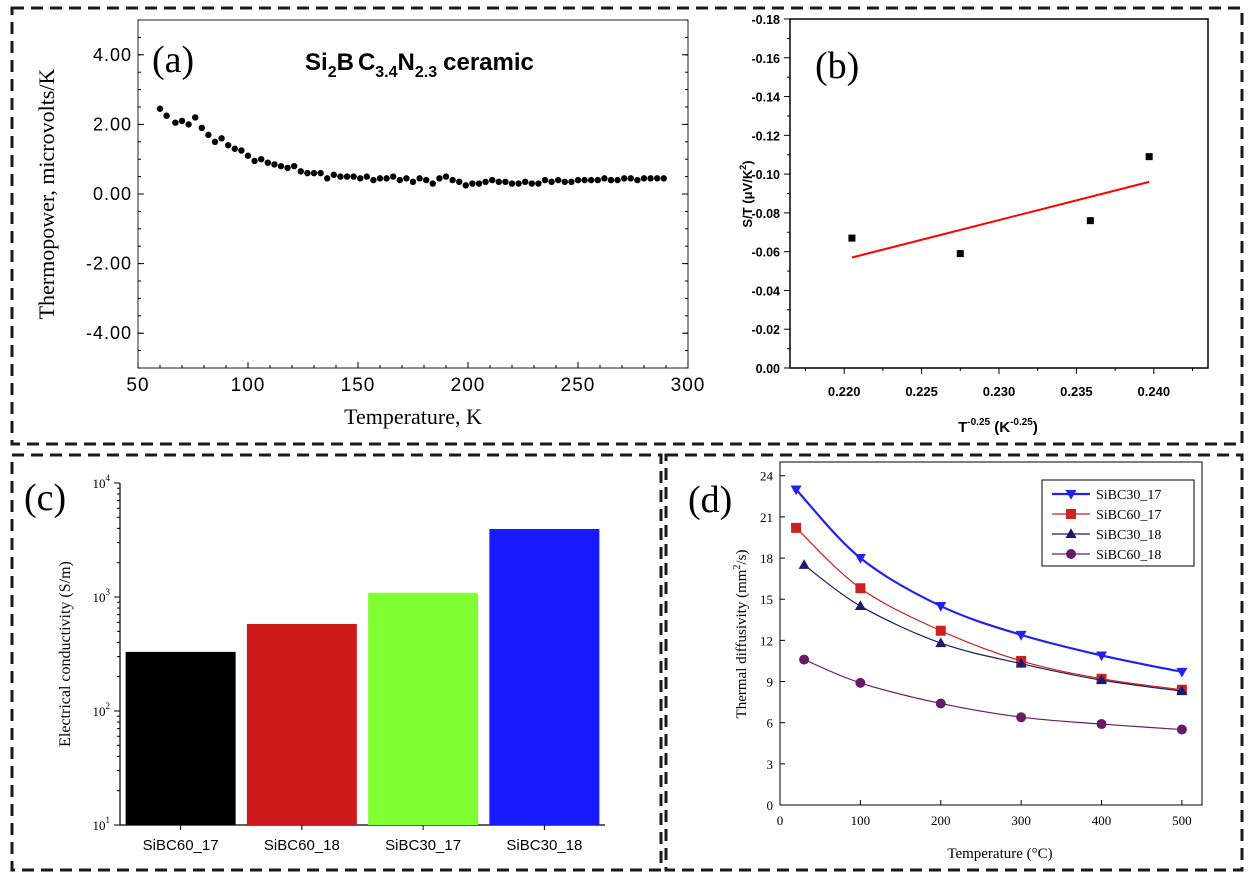  Describe the element at coordinates (102, 824) in the screenshot. I see `y-tick-label: 10¹` at that location.